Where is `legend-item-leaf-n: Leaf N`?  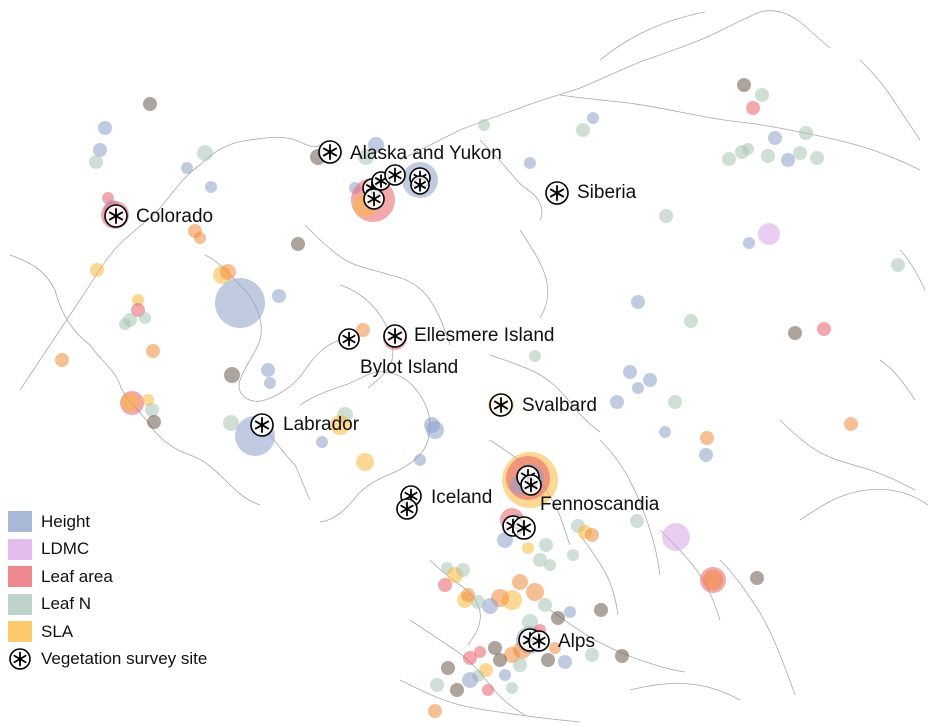
legend-item-leaf-n: Leaf N is located at coordinates (107, 605).